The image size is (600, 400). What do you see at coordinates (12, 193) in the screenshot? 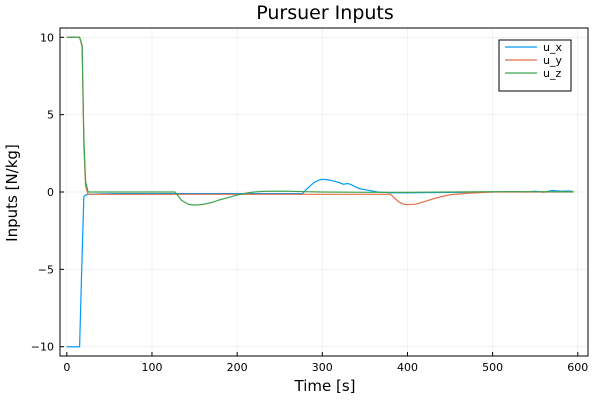
I see `y-axis-label: Inputs [N/kg]` at bounding box center [12, 193].